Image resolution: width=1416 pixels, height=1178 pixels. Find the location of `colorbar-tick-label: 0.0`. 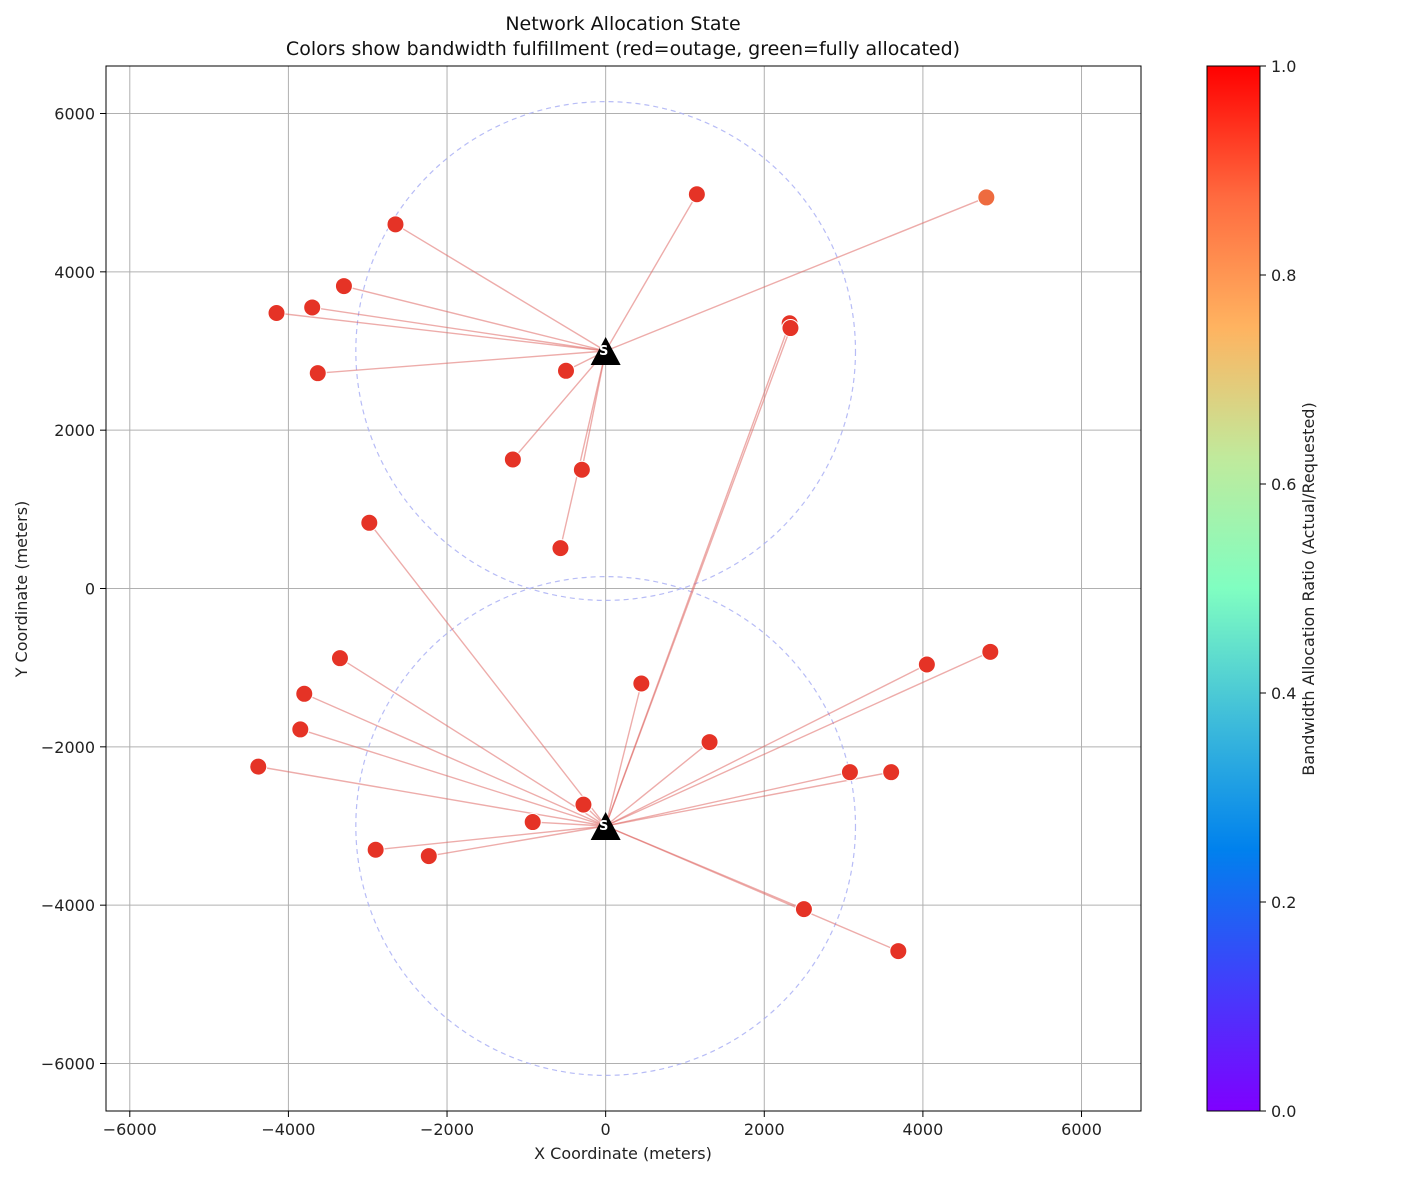

colorbar-tick-label: 0.0 is located at coordinates (1283, 1111).